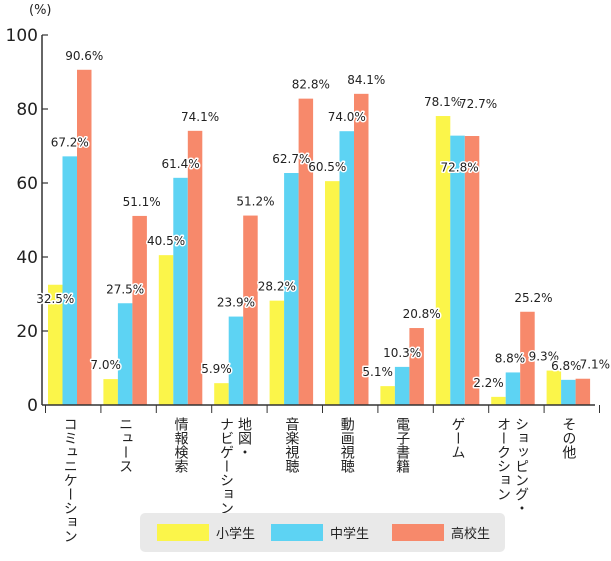  I want to click on y-tick-label: 40, so click(27, 258).